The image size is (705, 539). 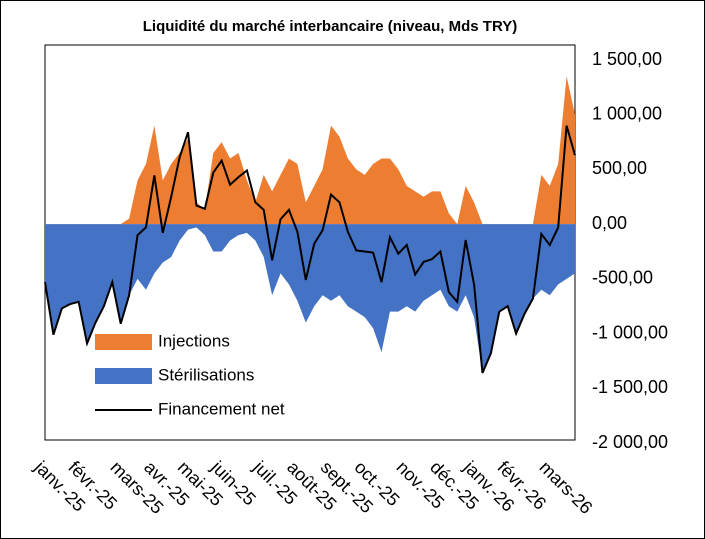 I want to click on legend-label: Injections, so click(x=194, y=340).